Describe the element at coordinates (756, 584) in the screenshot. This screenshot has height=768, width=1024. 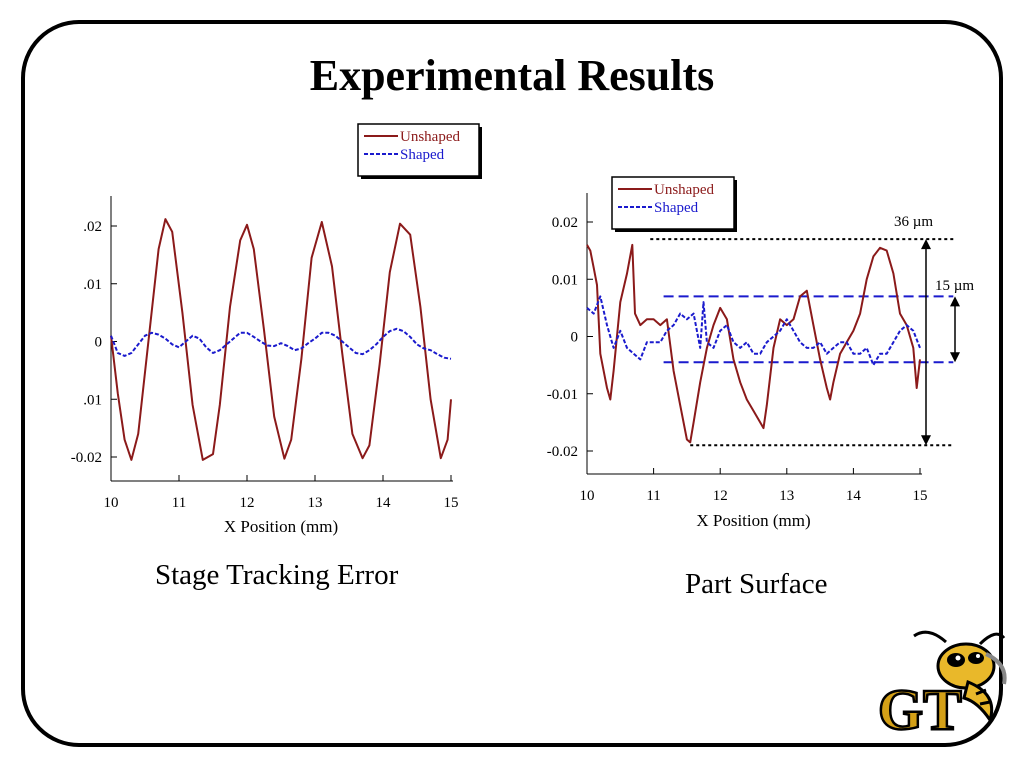
I see `caption-part-surface: Part Surface` at that location.